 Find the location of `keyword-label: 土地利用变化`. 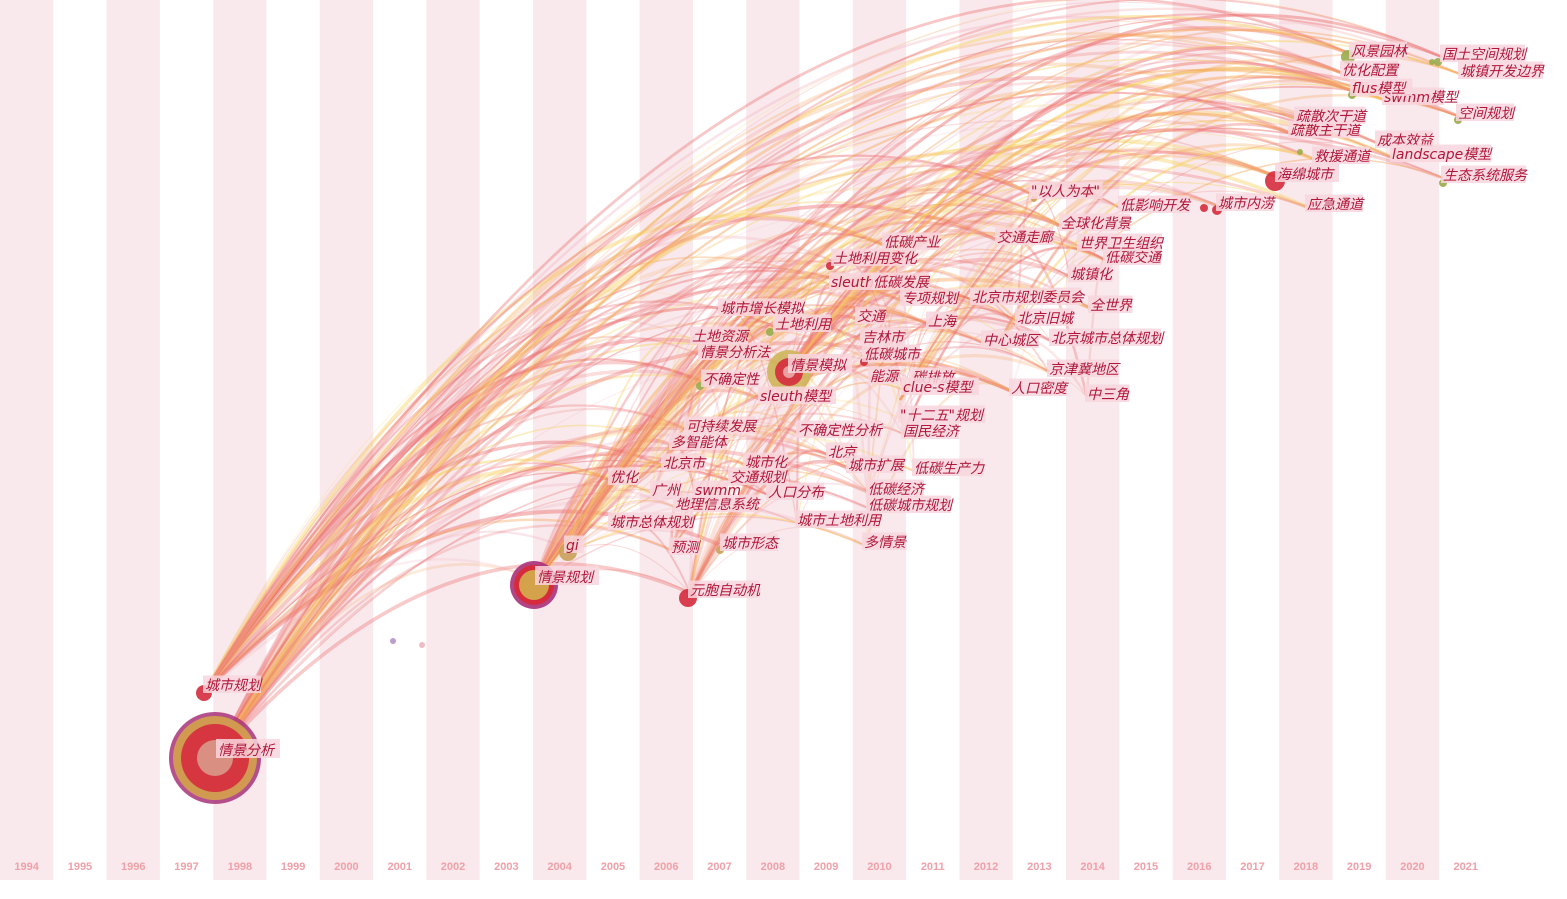

keyword-label: 土地利用变化 is located at coordinates (876, 259).